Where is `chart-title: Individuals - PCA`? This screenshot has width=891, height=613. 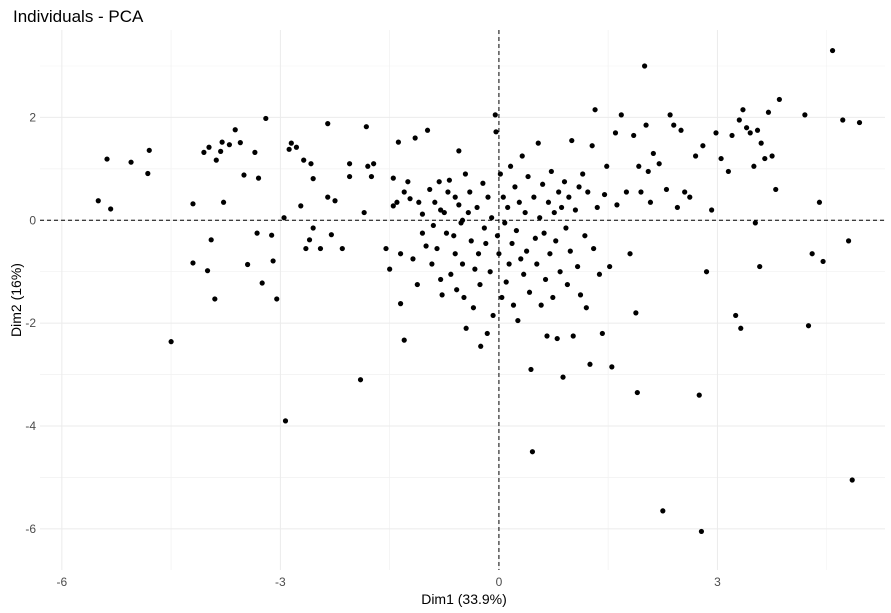
chart-title: Individuals - PCA is located at coordinates (78, 16).